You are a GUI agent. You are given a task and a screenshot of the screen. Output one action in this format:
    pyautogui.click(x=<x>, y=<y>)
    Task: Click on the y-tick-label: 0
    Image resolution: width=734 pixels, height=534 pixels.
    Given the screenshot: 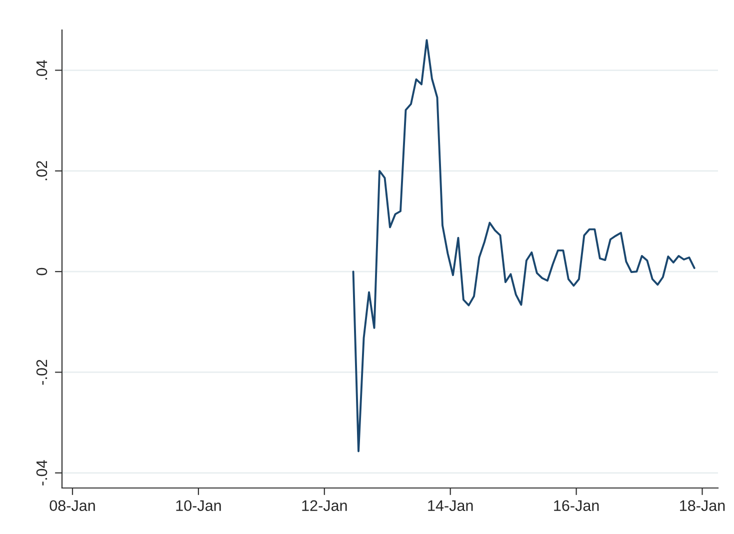 What is the action you would take?
    pyautogui.click(x=42, y=272)
    